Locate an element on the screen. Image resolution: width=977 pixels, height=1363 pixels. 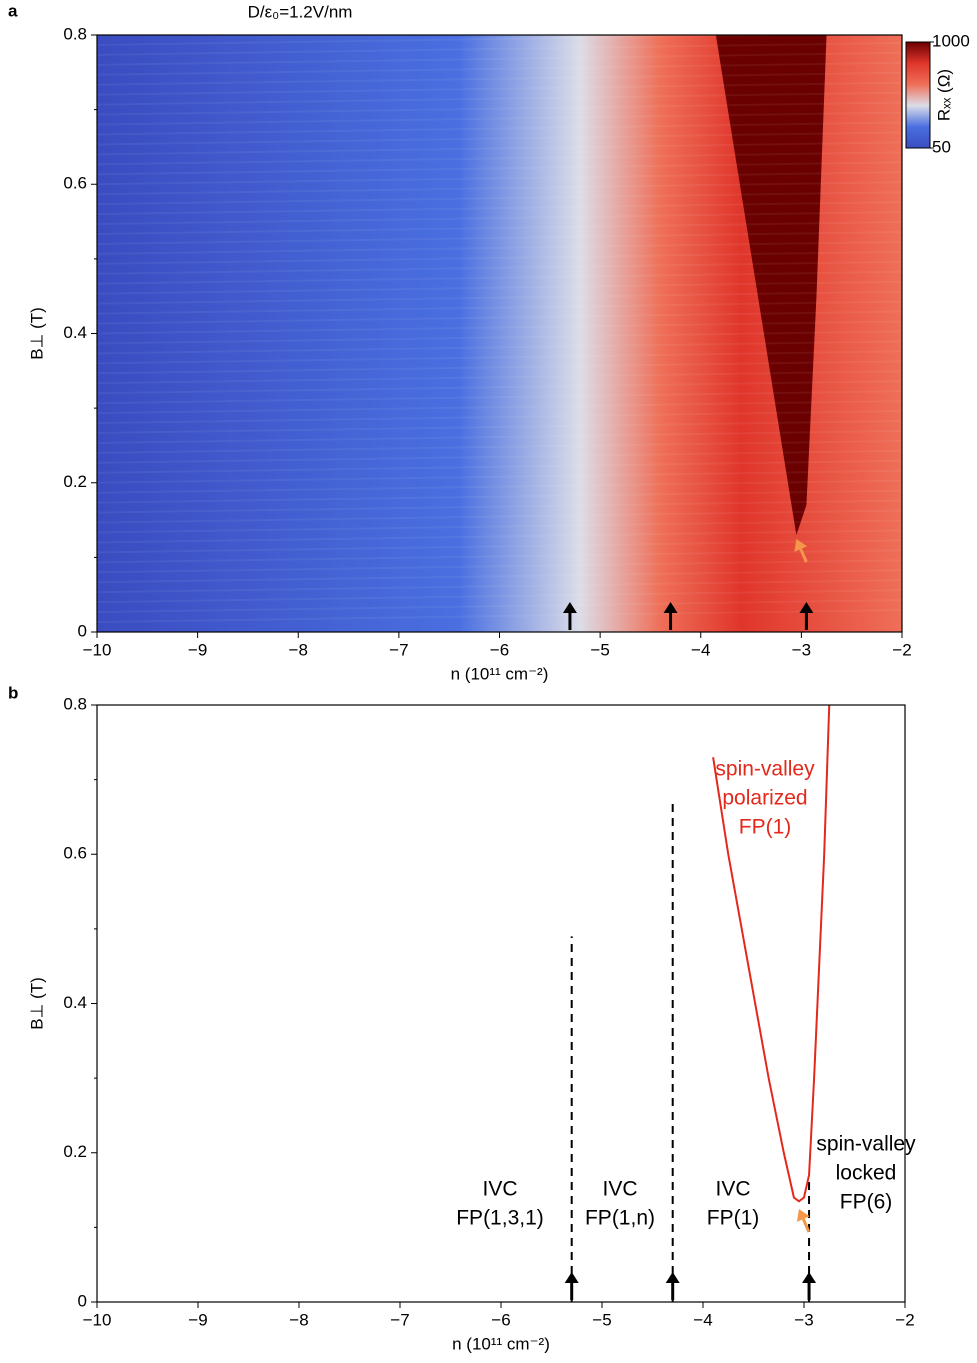
annotation: FP(1,3,1) is located at coordinates (500, 1218).